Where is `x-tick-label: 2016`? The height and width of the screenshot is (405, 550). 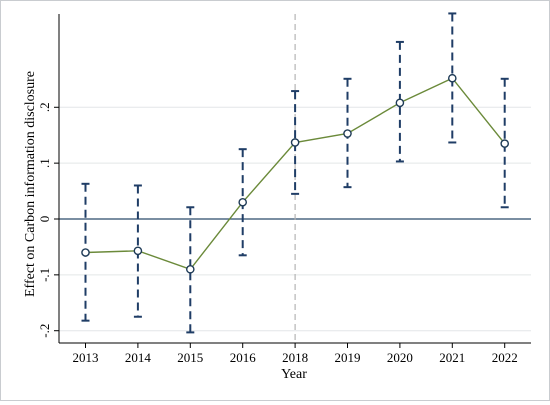
x-tick-label: 2016 is located at coordinates (243, 357).